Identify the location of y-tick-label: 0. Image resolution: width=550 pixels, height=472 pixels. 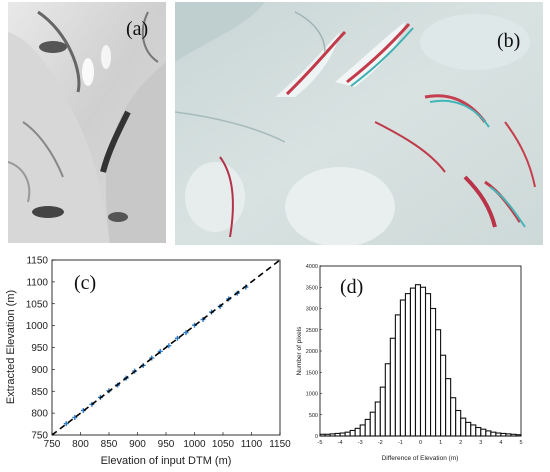
(316, 437).